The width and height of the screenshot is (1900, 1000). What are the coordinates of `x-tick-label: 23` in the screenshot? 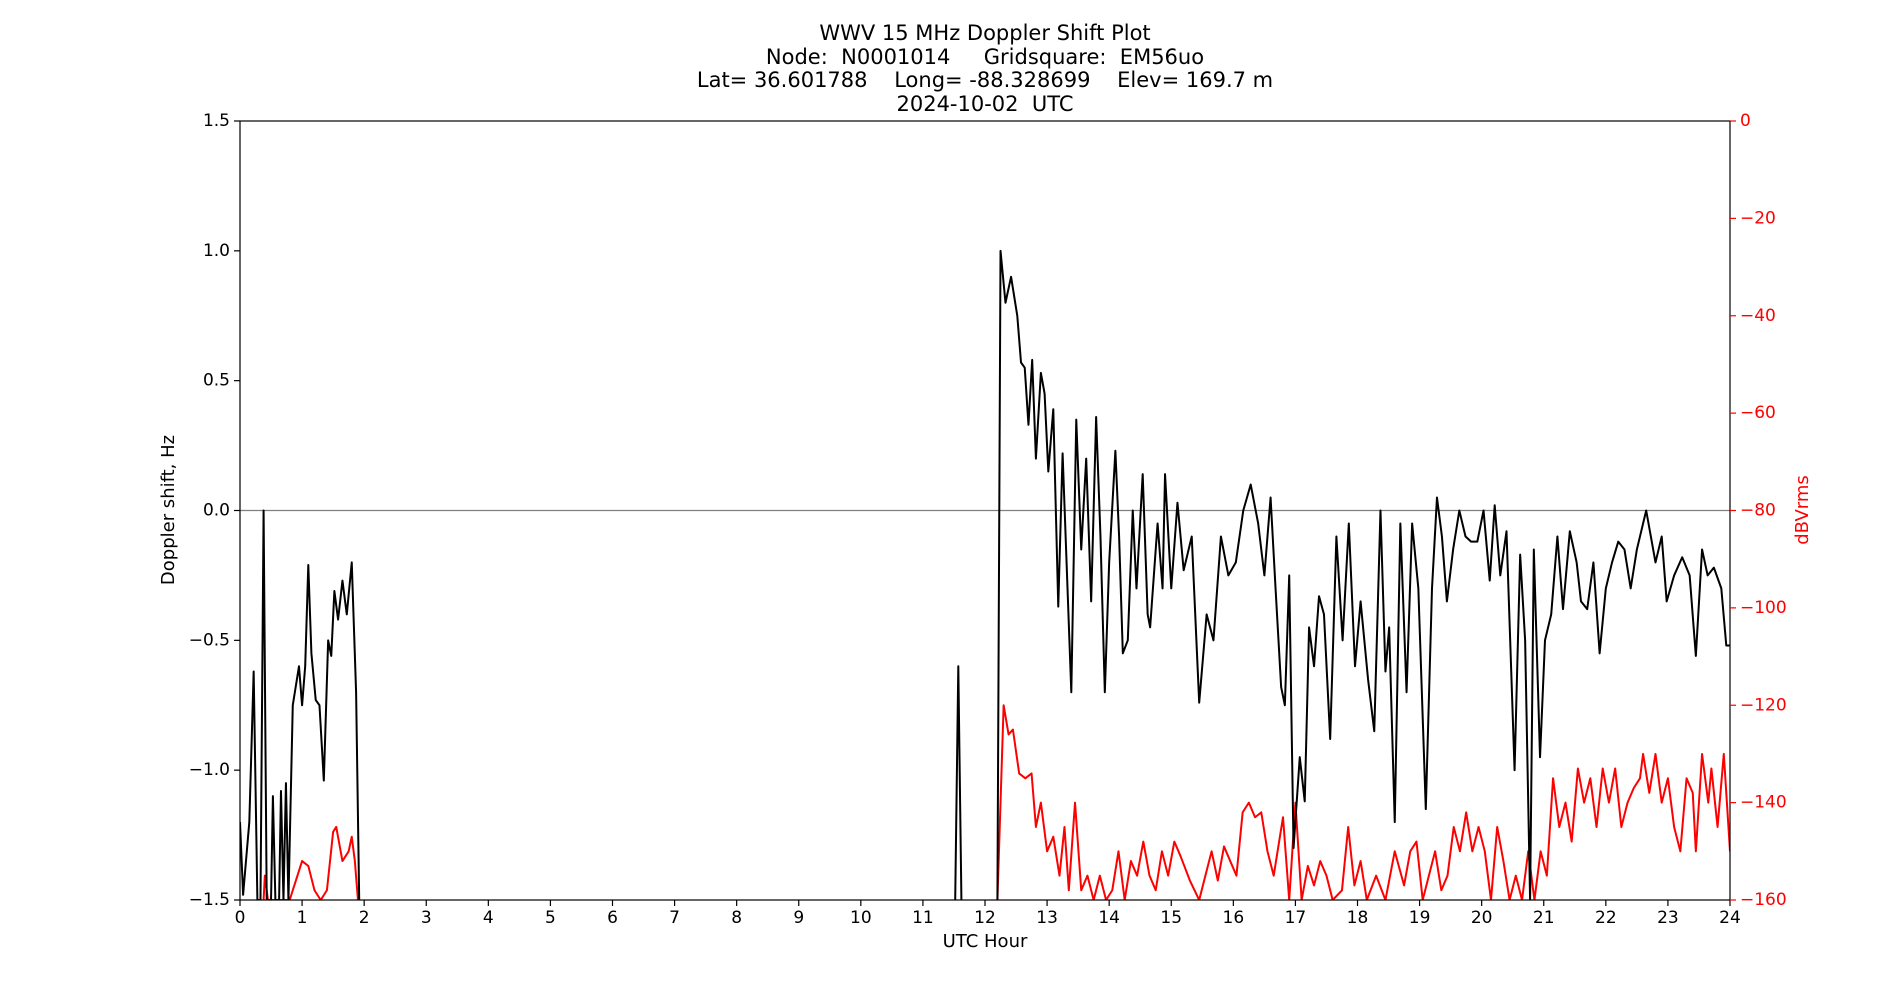 It's located at (1668, 918).